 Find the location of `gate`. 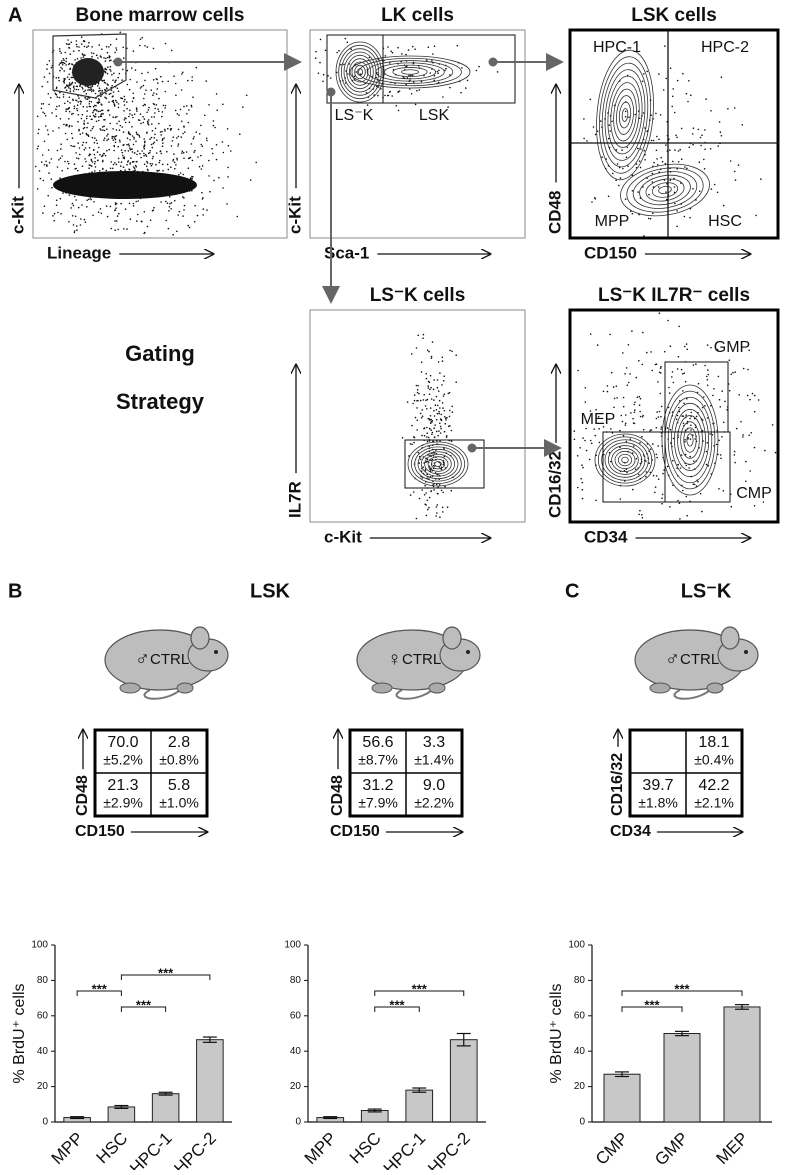

gate is located at coordinates (449, 69).